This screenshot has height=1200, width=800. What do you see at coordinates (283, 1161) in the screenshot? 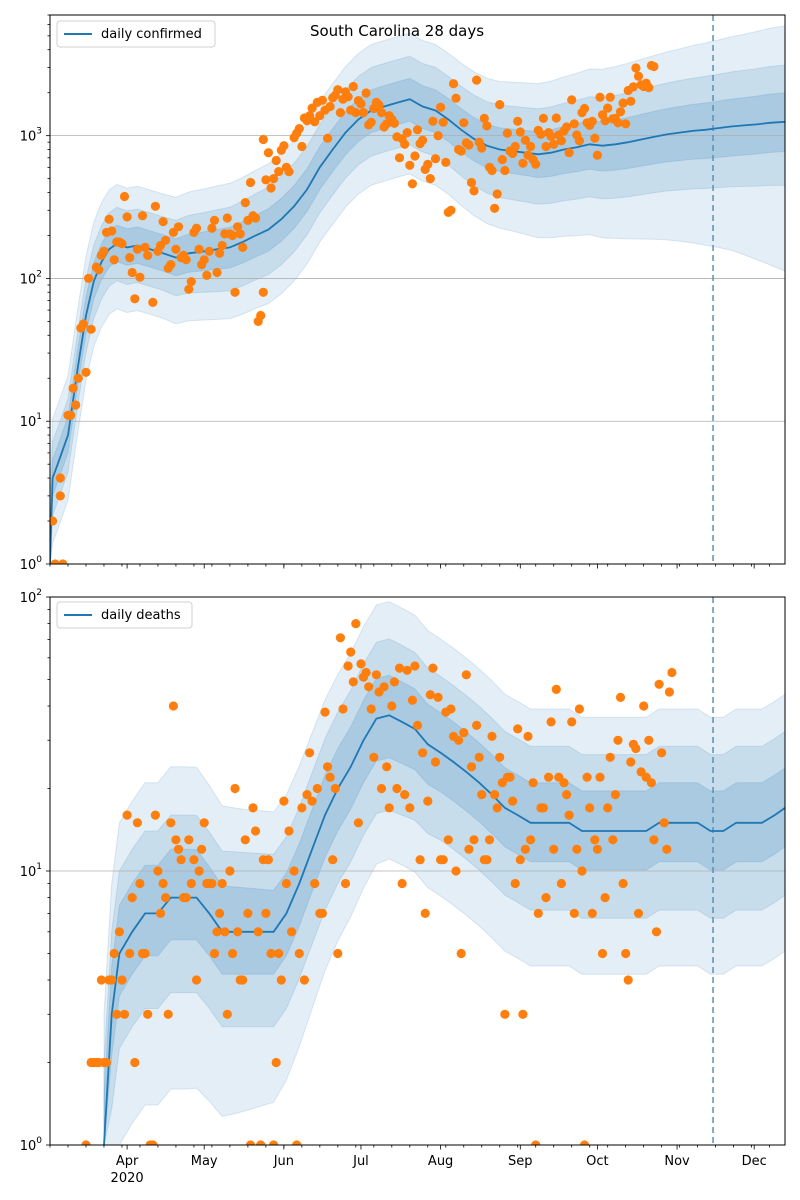
I see `x-tick-label: Jun` at bounding box center [283, 1161].